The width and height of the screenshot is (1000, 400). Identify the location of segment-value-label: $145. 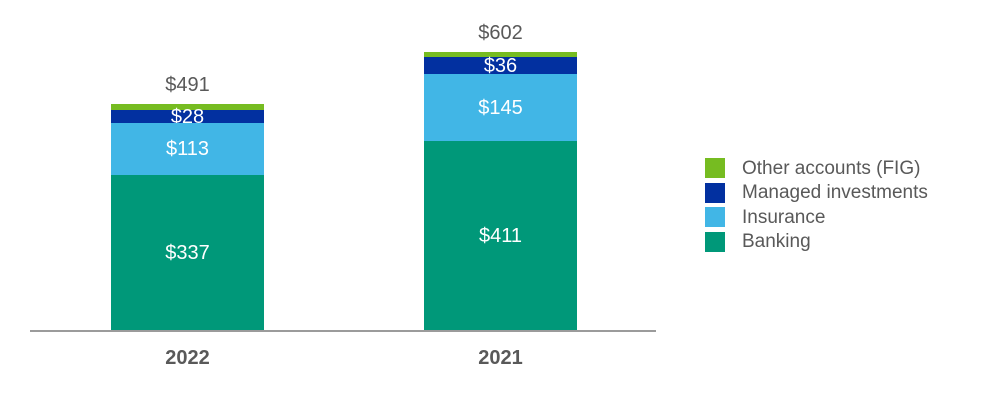
(500, 107).